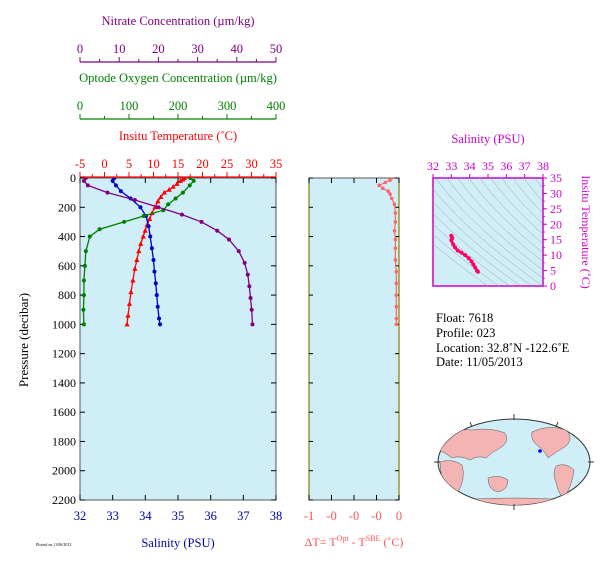  I want to click on ts-salinity-tick-label: 38, so click(543, 166).